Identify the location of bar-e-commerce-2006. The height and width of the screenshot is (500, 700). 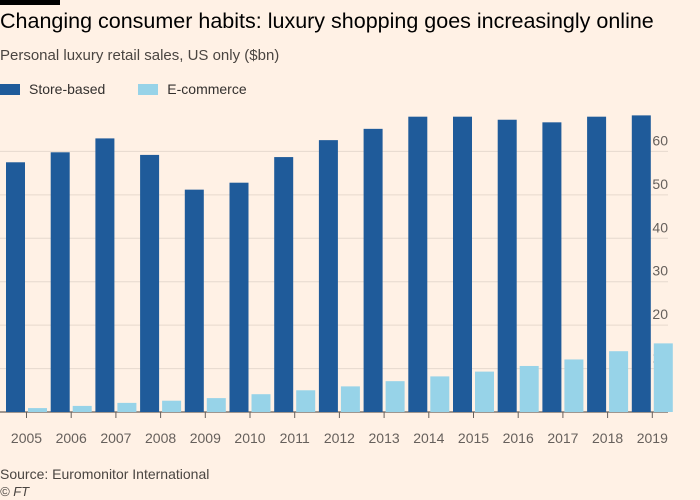
(82, 408).